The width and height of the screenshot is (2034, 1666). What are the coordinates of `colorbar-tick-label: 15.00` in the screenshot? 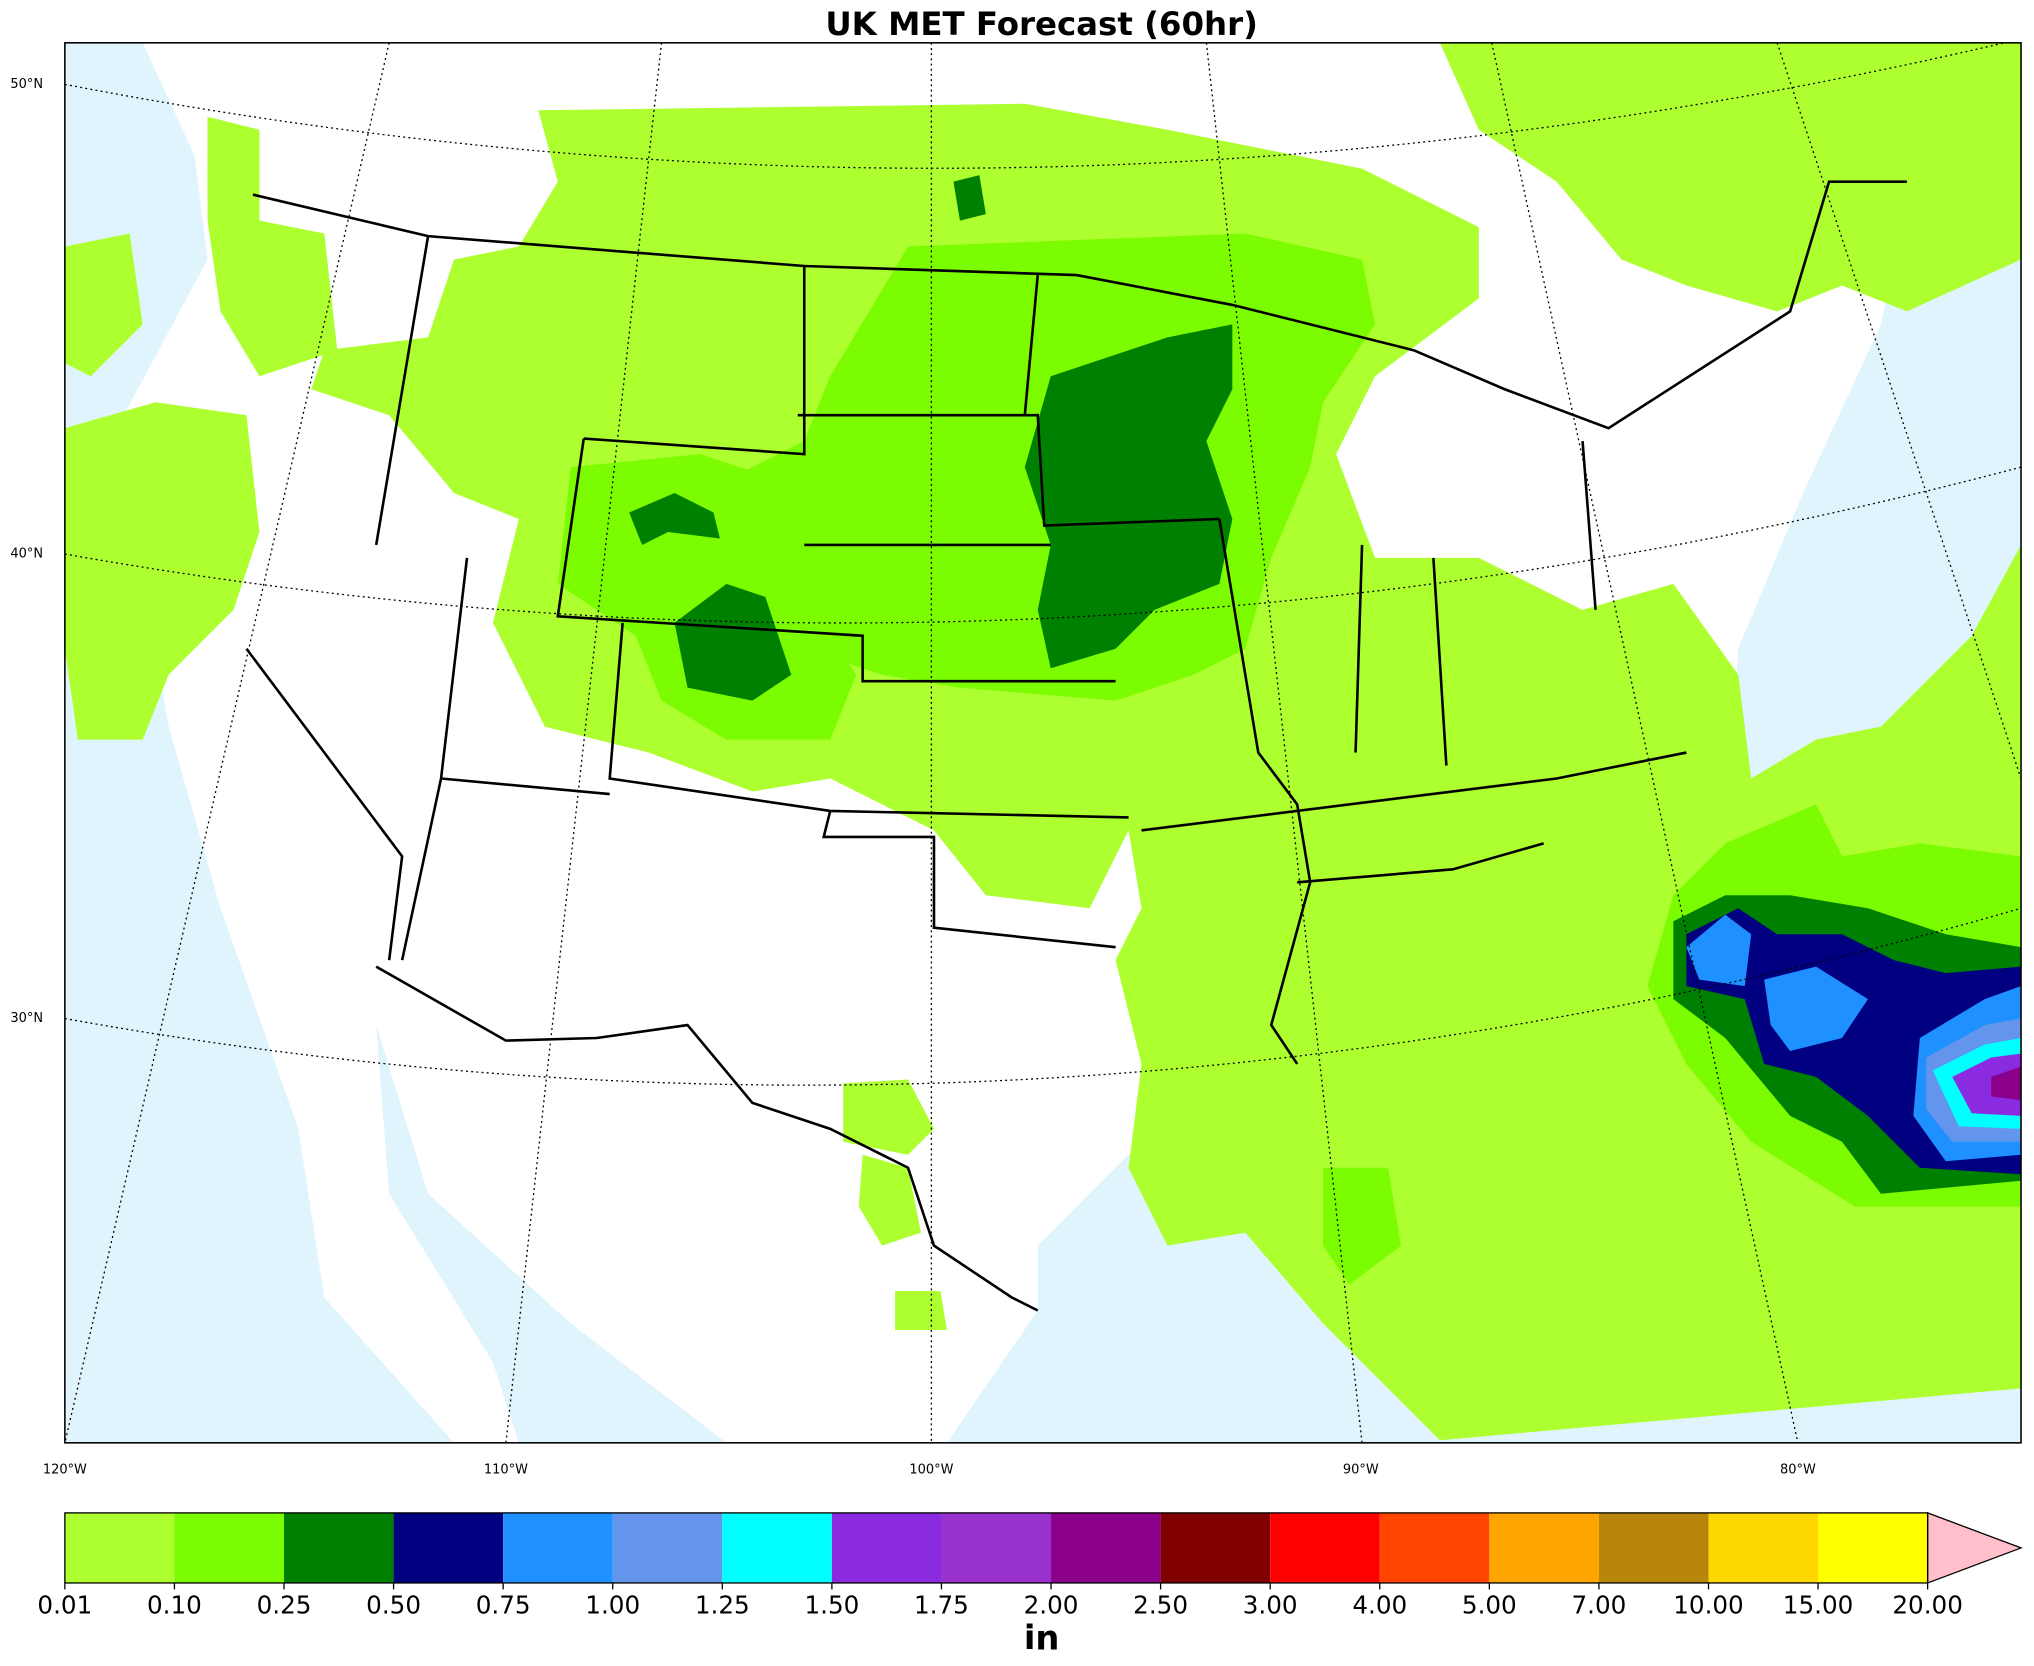 It's located at (1818, 1604).